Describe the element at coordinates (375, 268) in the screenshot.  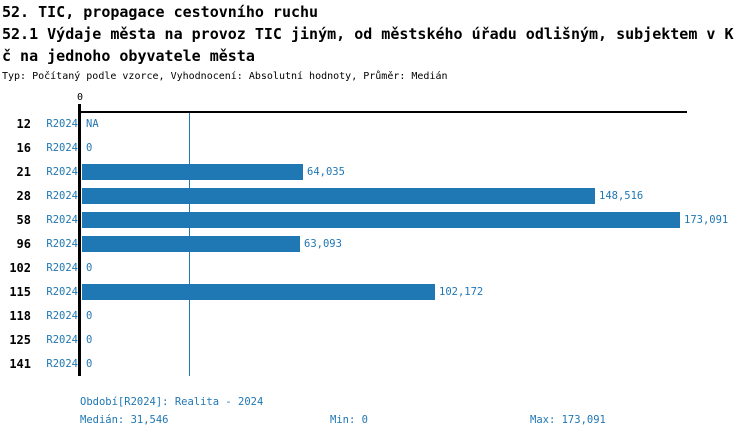
I see `chart-row: 102 R2024 0` at that location.